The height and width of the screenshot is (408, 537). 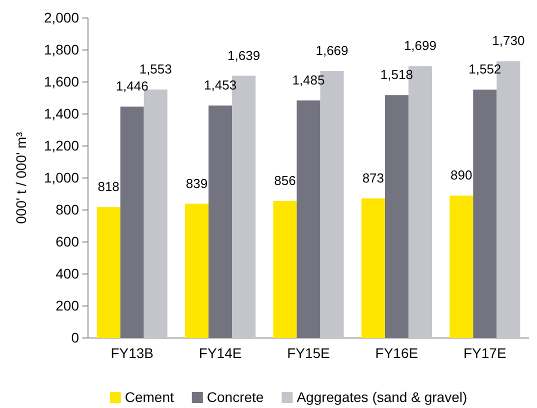 I want to click on y-tick-label: 1,400, so click(x=62, y=113).